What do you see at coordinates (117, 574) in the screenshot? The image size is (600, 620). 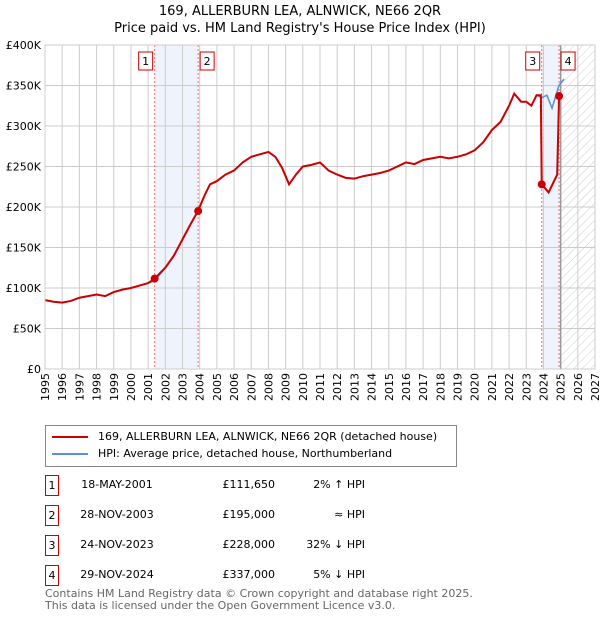 I see `sale-date: 29-NOV-2024` at bounding box center [117, 574].